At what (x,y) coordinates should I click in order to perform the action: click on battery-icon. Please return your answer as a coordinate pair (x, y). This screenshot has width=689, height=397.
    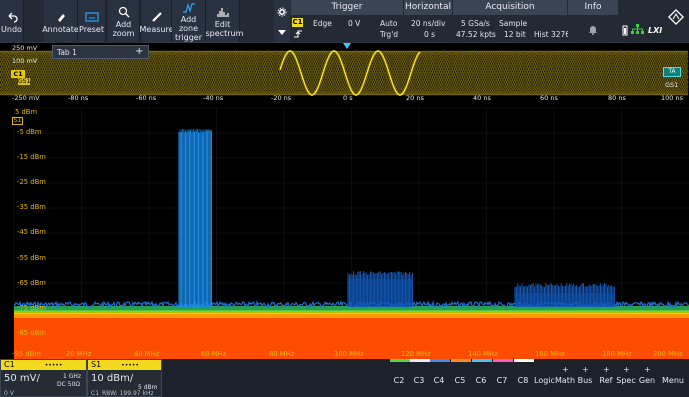
    Looking at the image, I should click on (625, 30).